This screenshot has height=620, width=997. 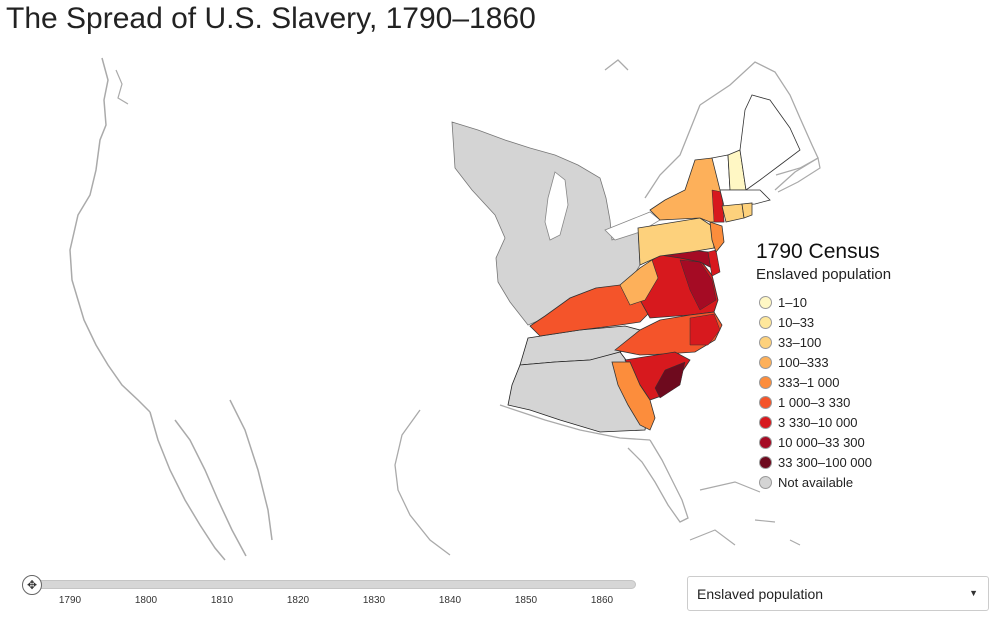 What do you see at coordinates (329, 591) in the screenshot?
I see `year-timeline: ✥ 1790 1800 1810 1820 1830 1840 1850 1860` at bounding box center [329, 591].